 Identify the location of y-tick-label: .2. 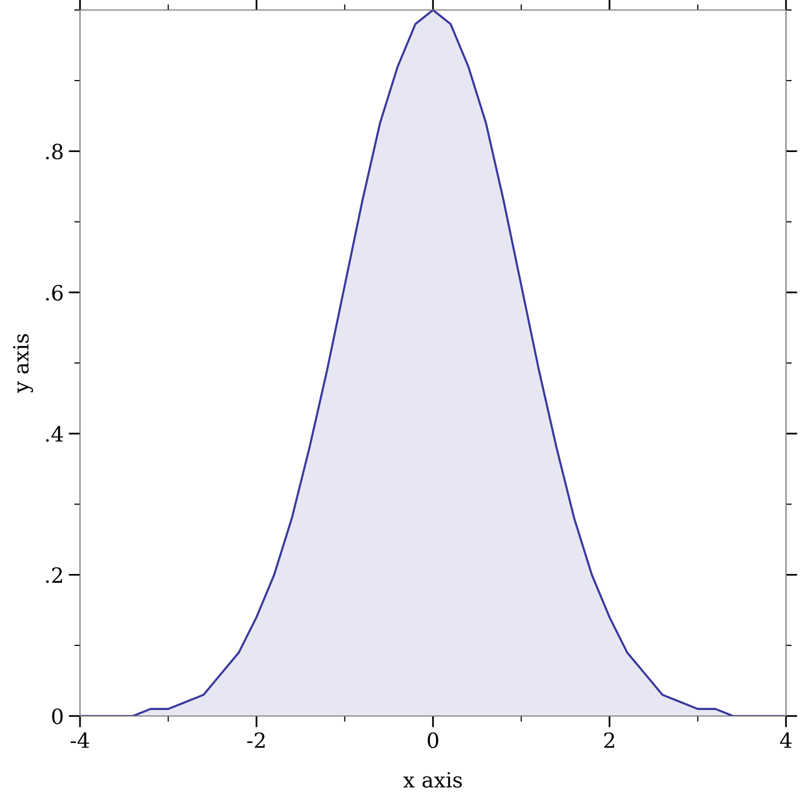
(54, 575).